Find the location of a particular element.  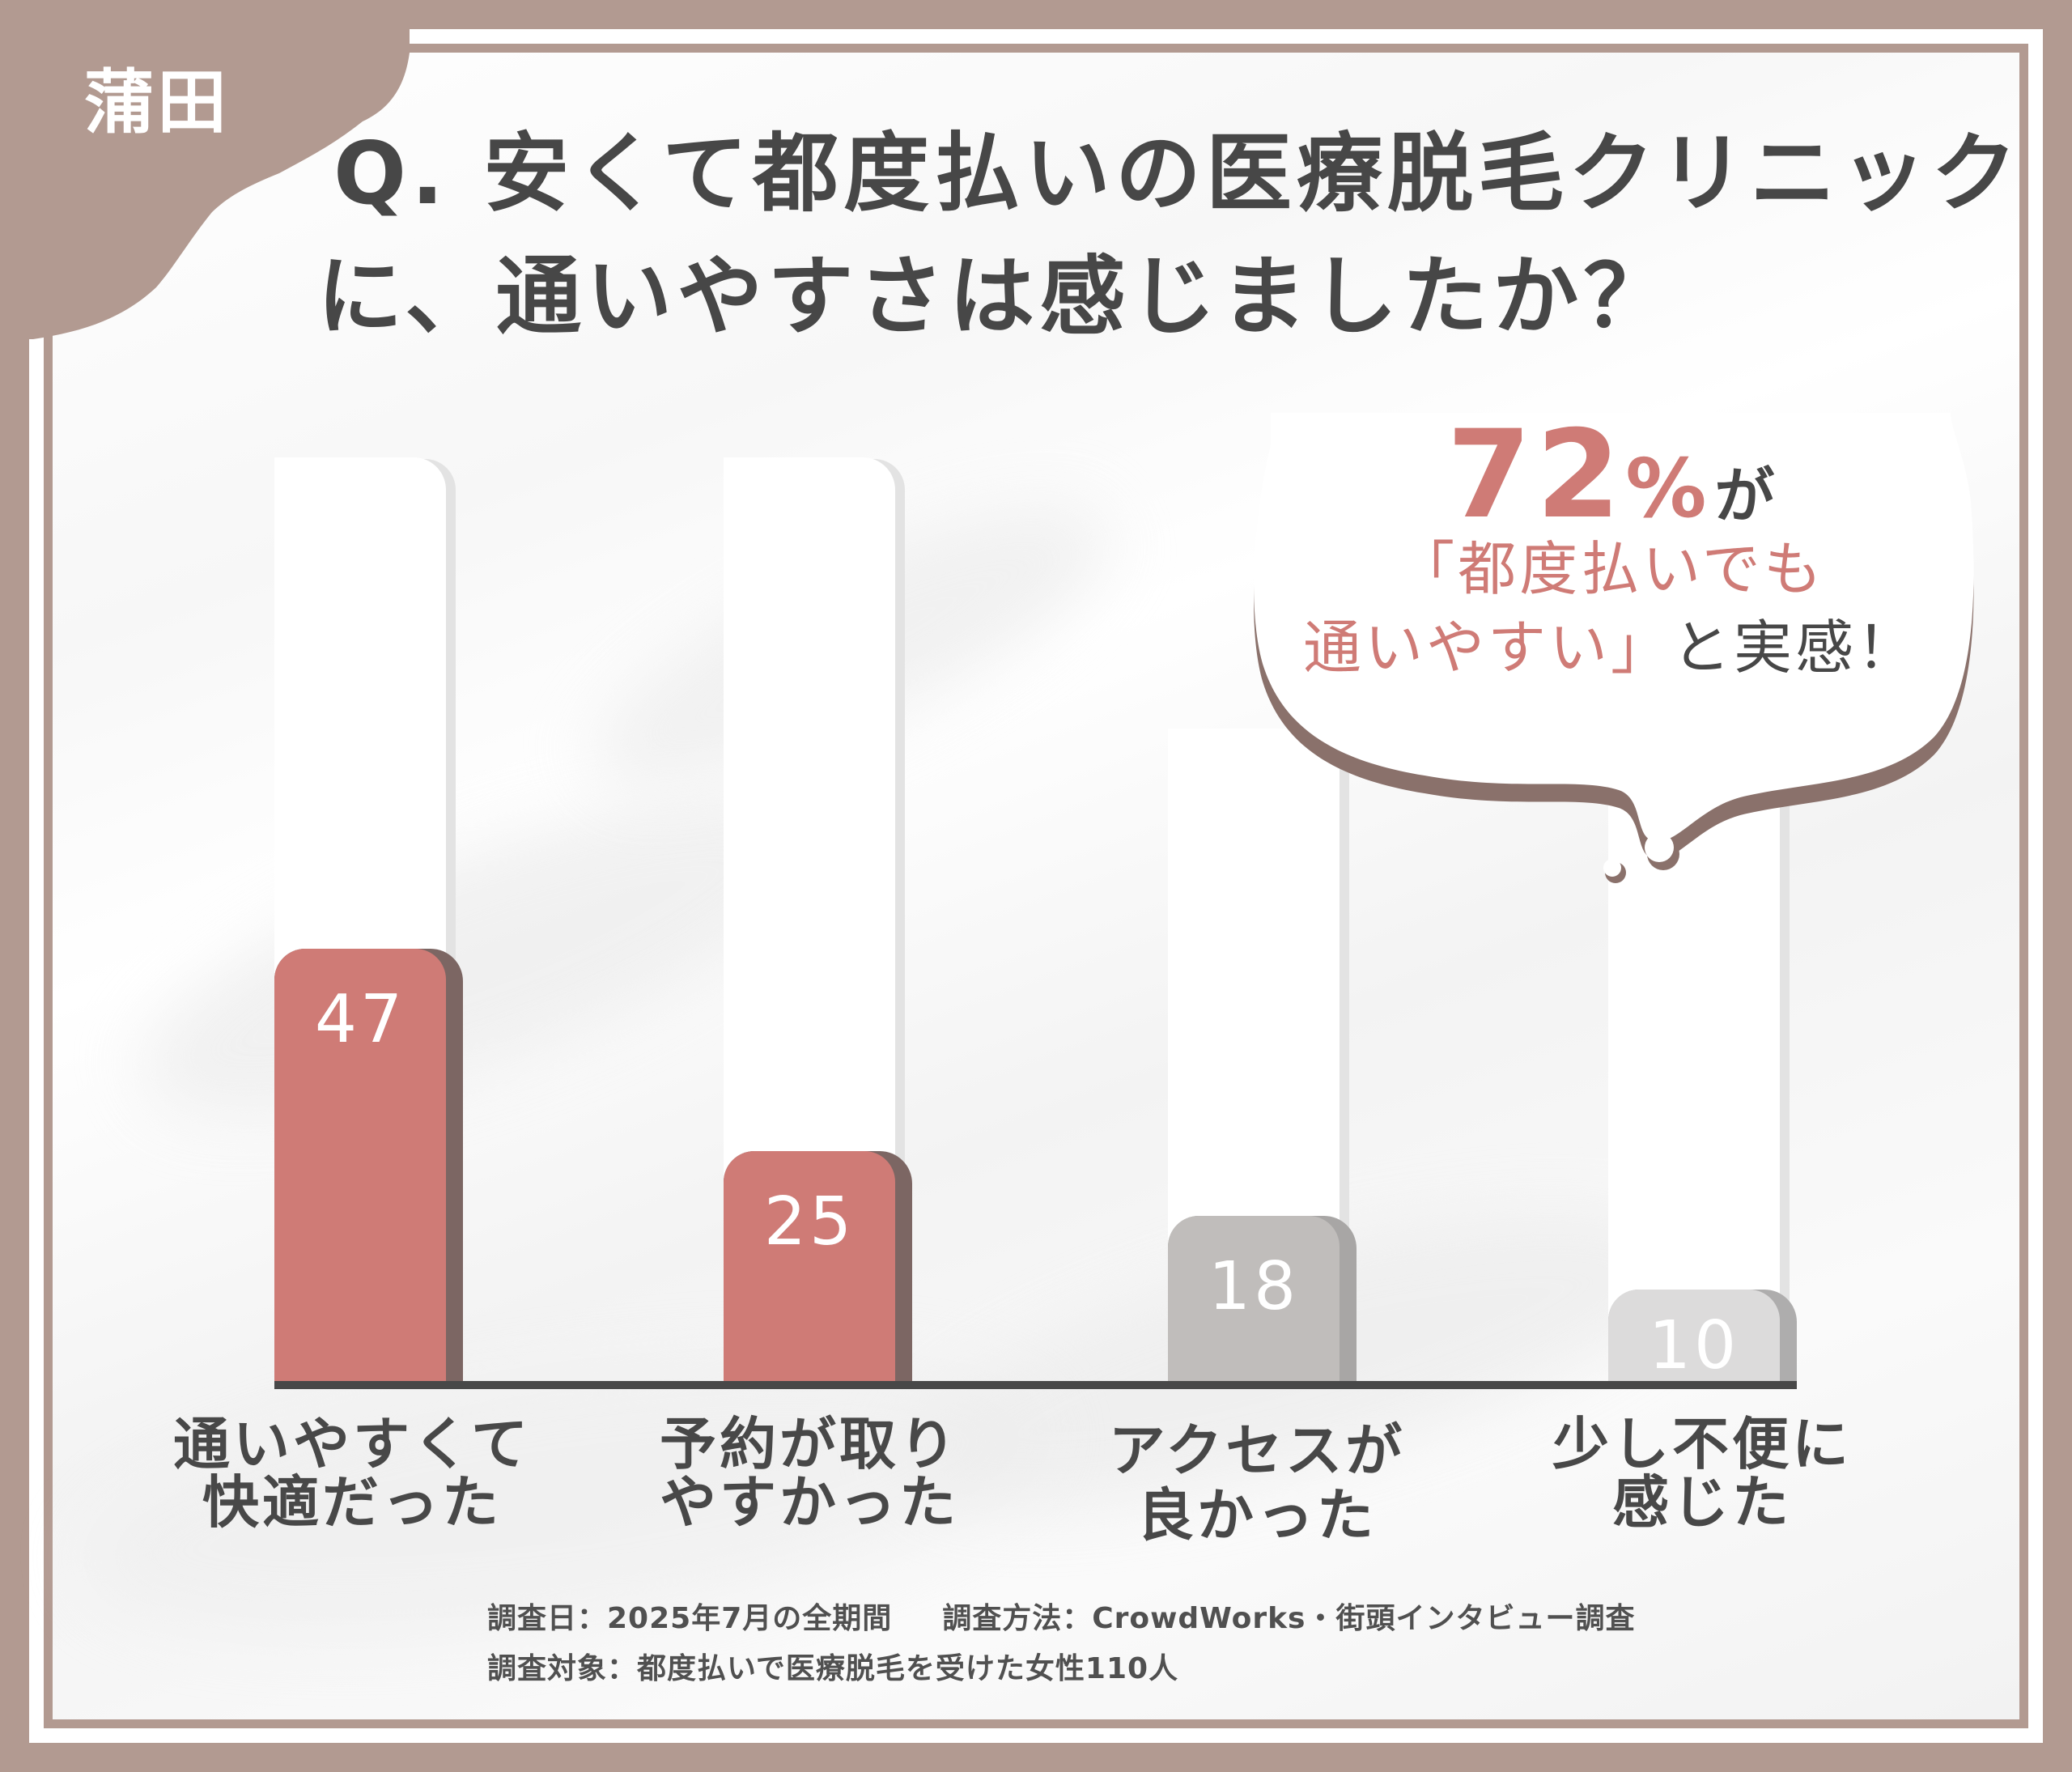

x-label: 少し不便に 感じた is located at coordinates (1702, 1474).